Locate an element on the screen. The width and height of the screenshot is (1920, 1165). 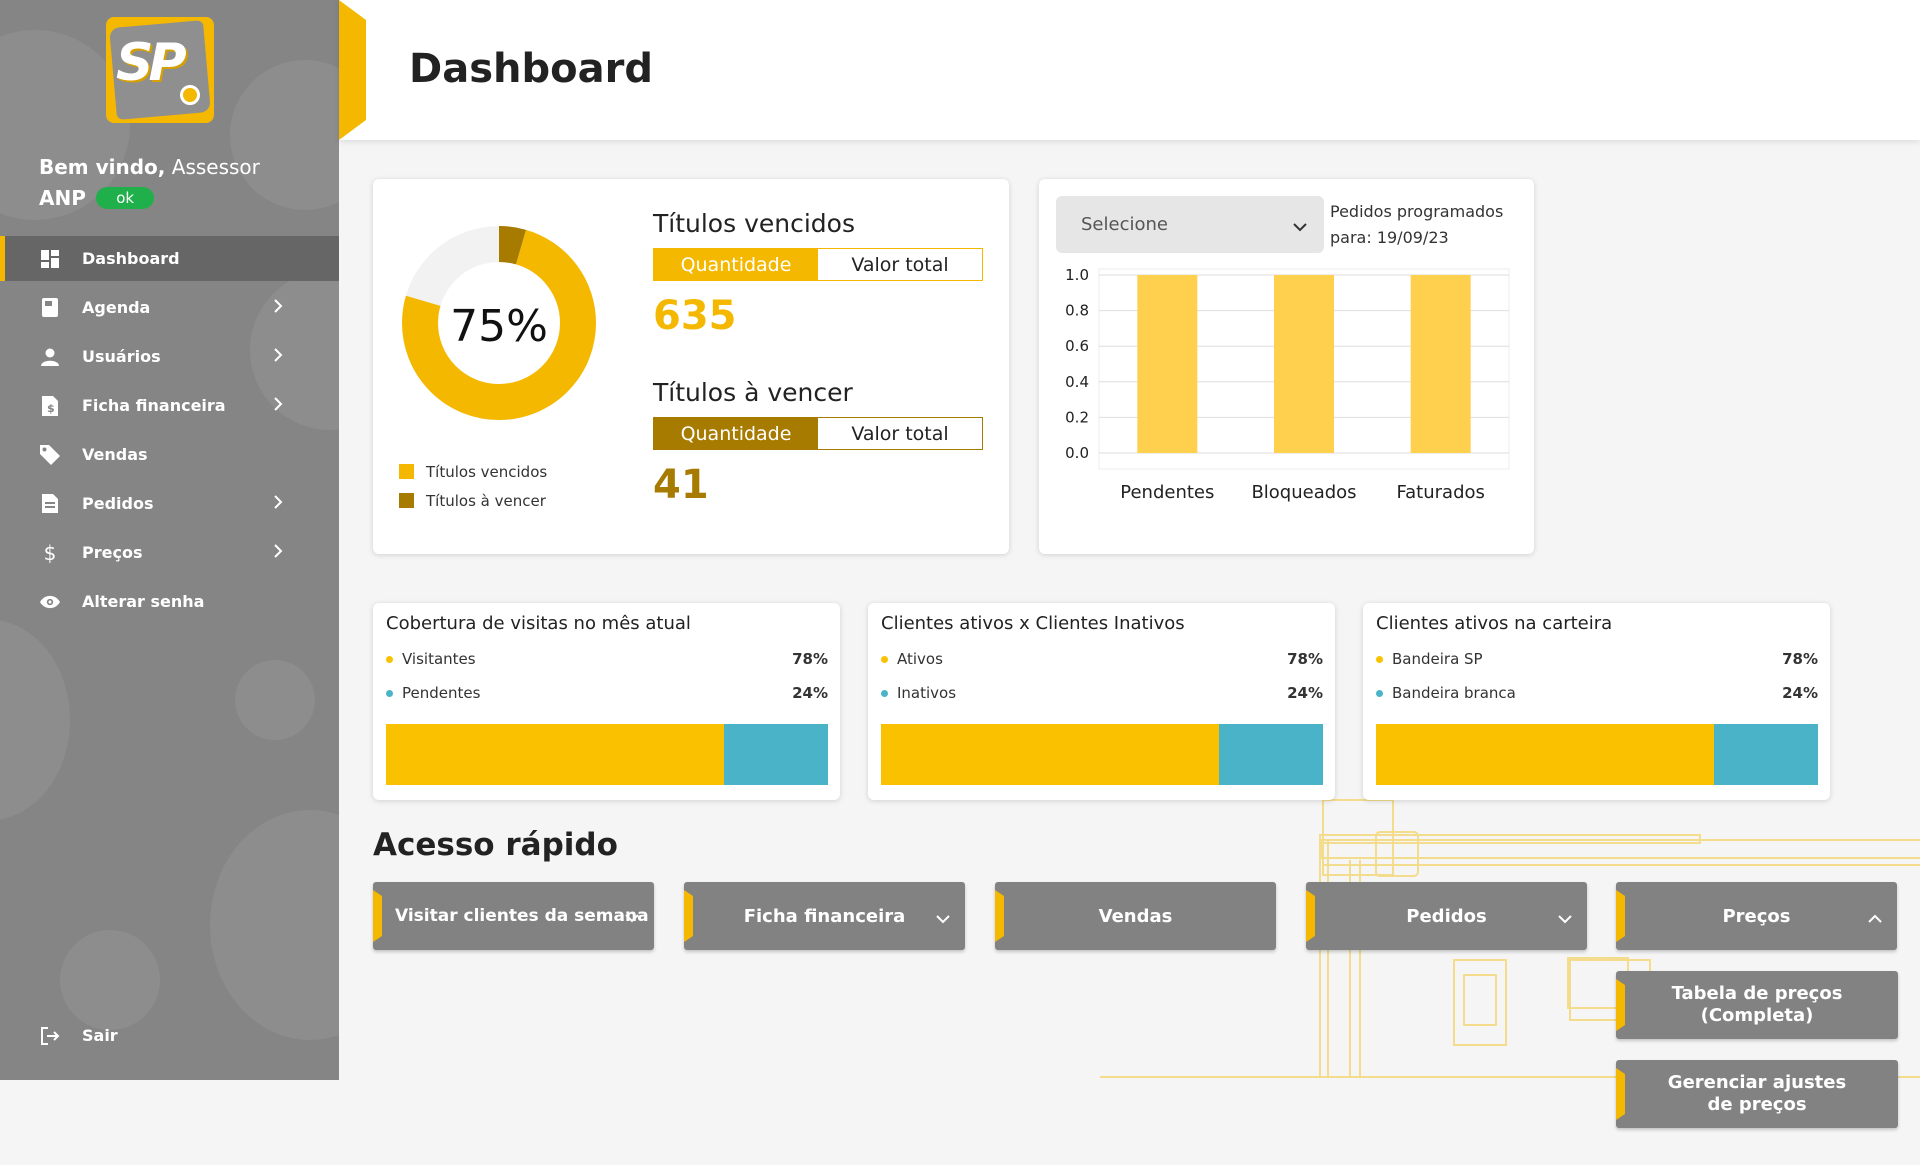
period-select-value: Selecione is located at coordinates (1124, 224).